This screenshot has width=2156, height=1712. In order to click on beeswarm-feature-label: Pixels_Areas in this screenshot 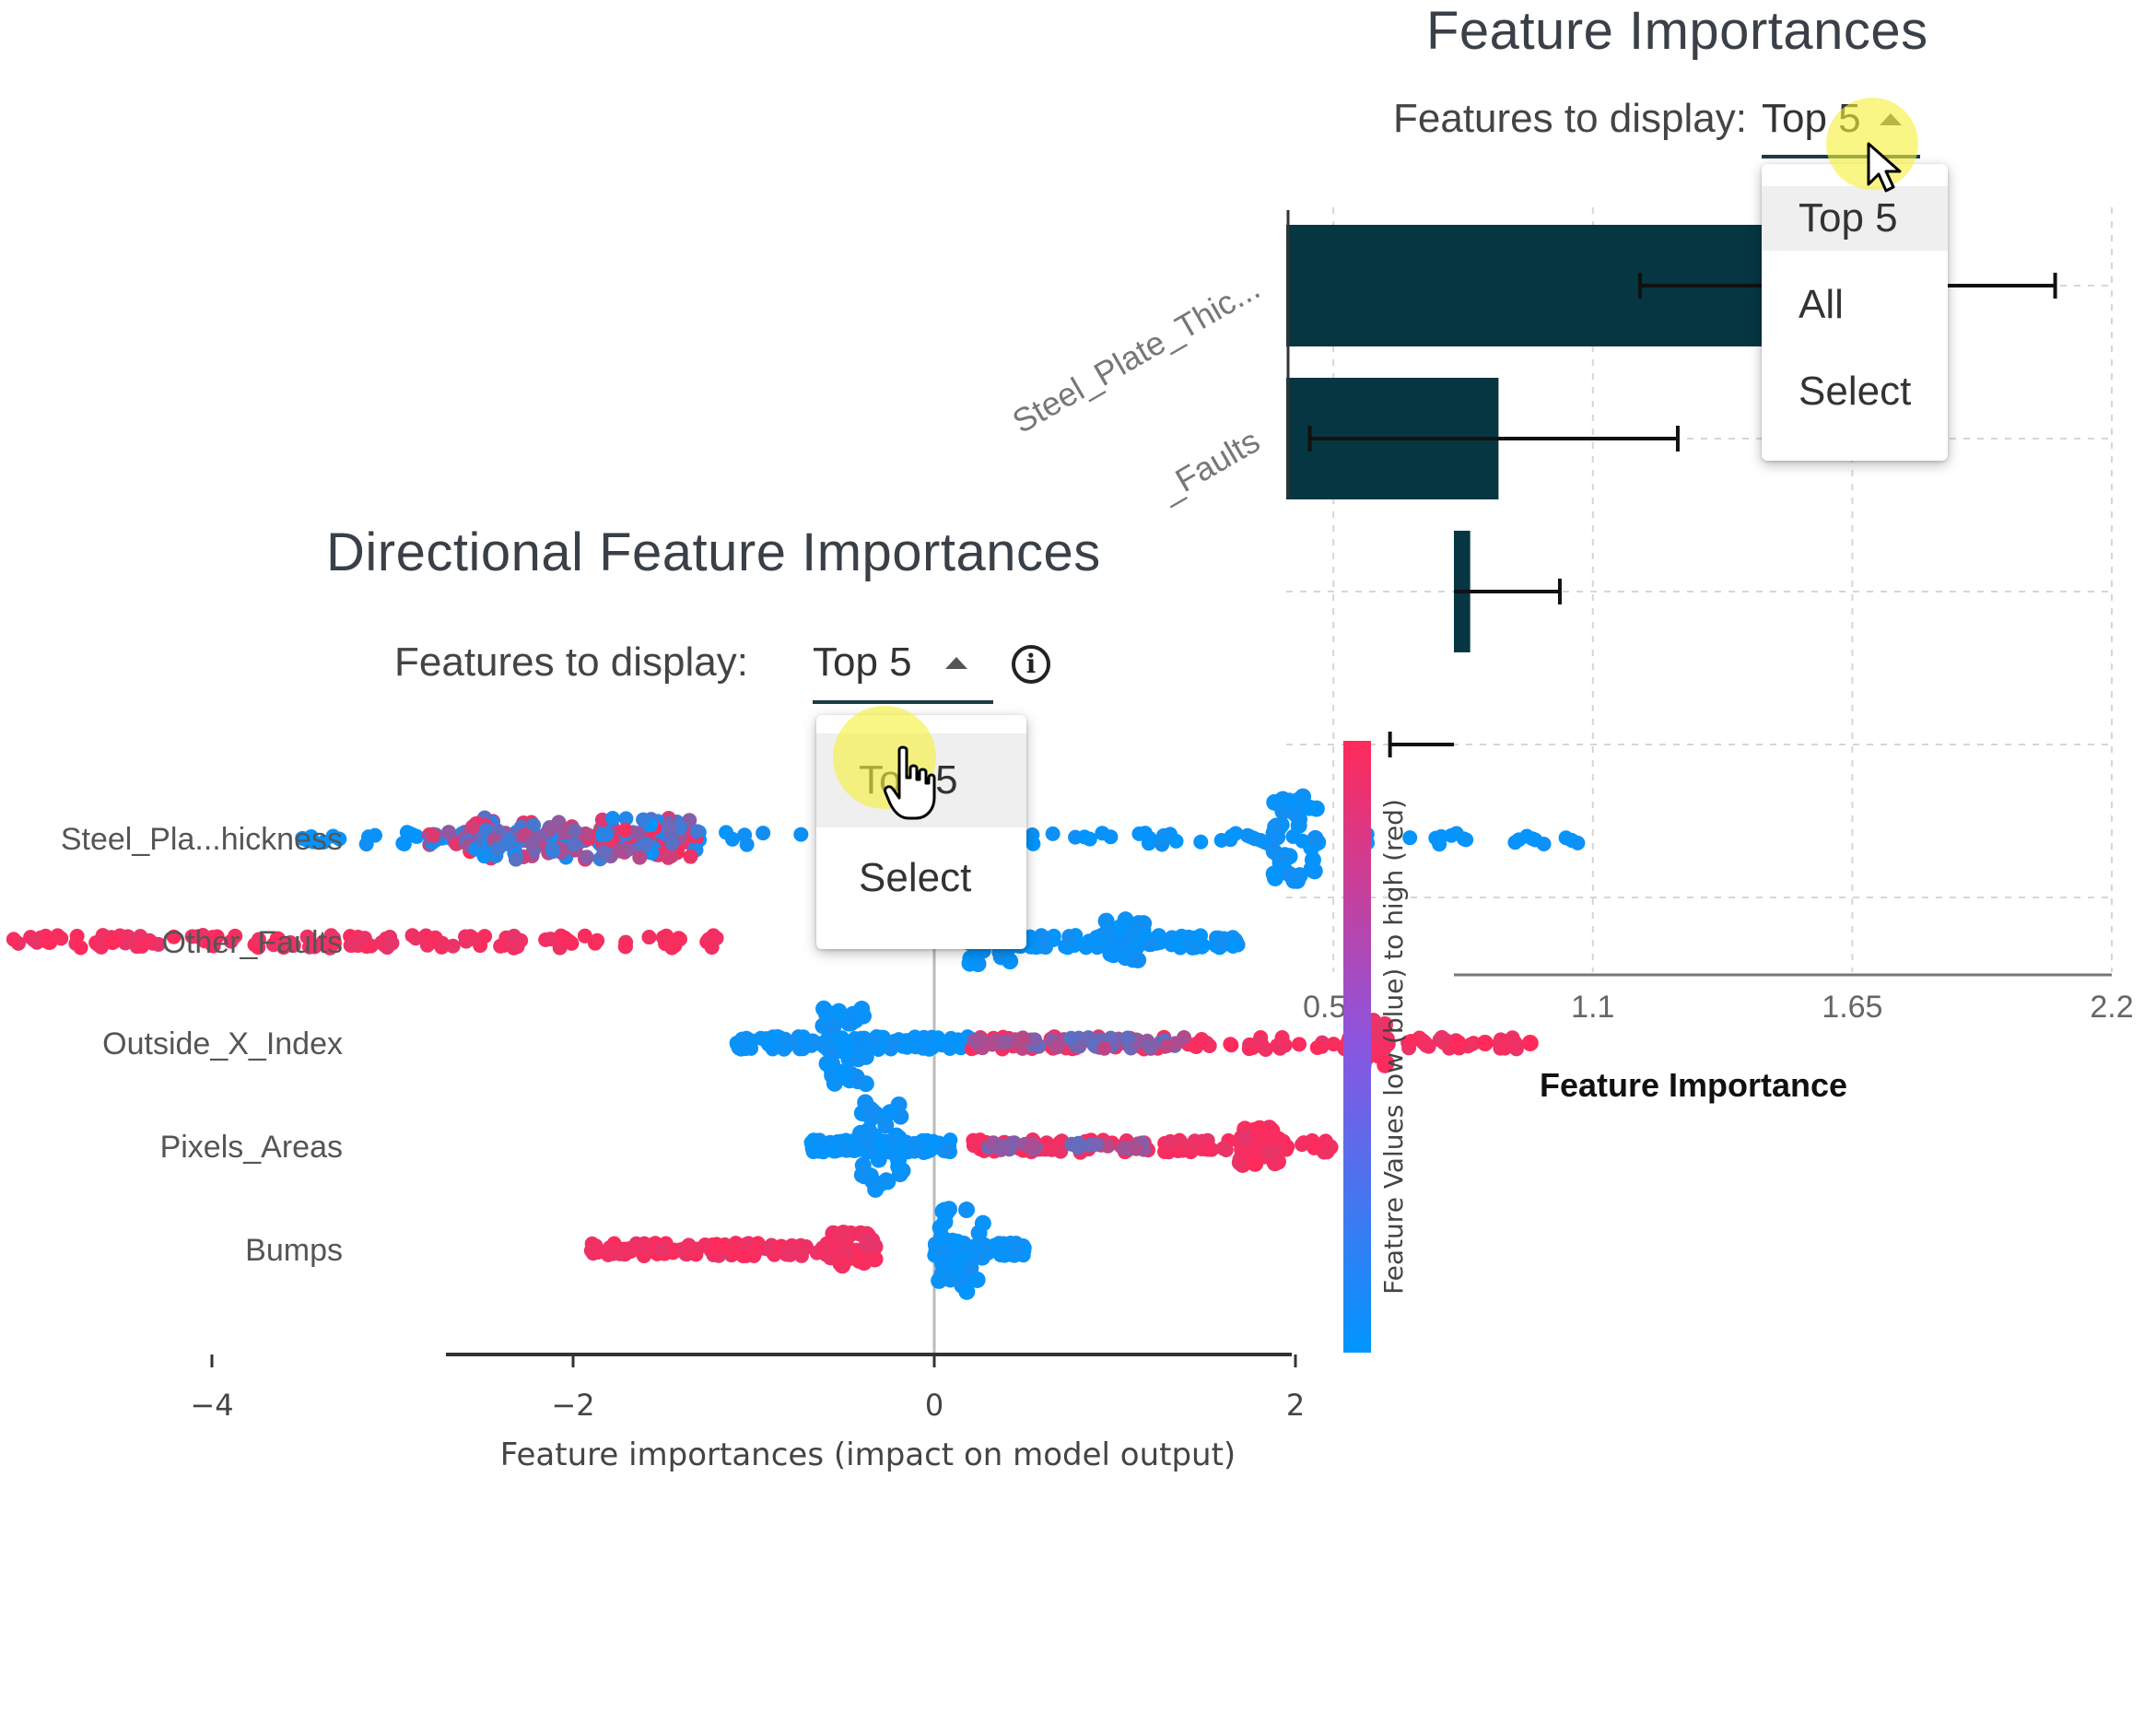, I will do `click(251, 1147)`.